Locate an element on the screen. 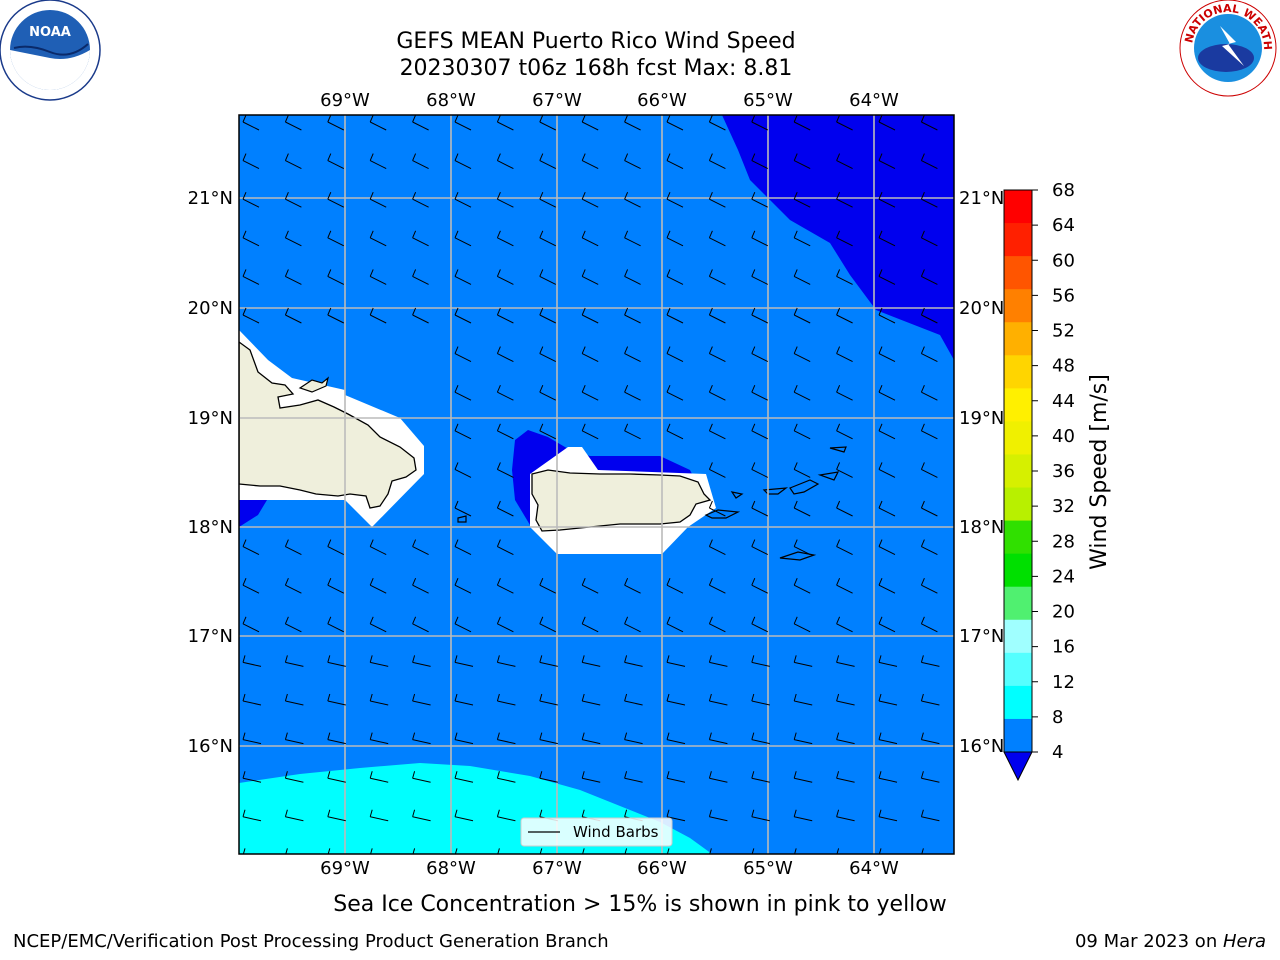 The width and height of the screenshot is (1280, 960). noaa-logo: NOAA is located at coordinates (50, 50).